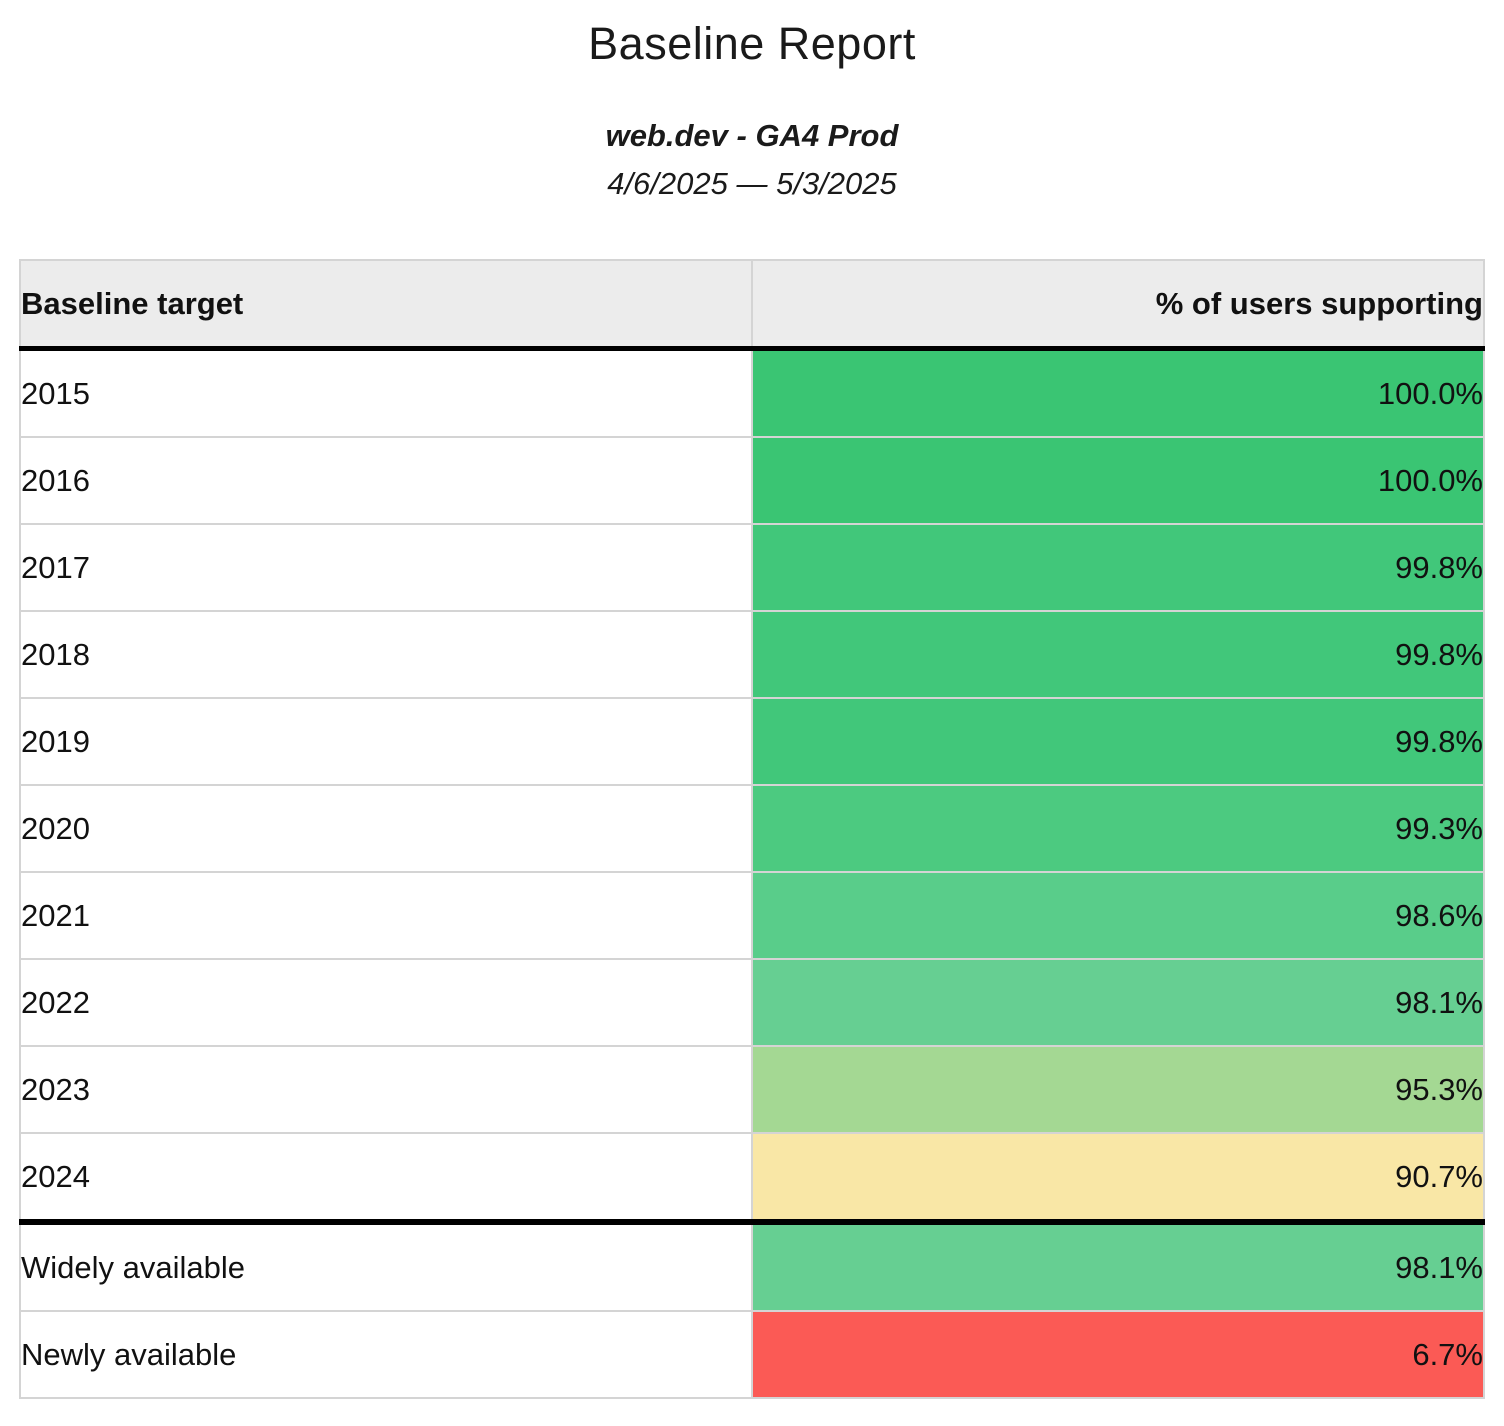 The width and height of the screenshot is (1504, 1426). What do you see at coordinates (386, 1354) in the screenshot?
I see `baseline-target-cell: Newly available` at bounding box center [386, 1354].